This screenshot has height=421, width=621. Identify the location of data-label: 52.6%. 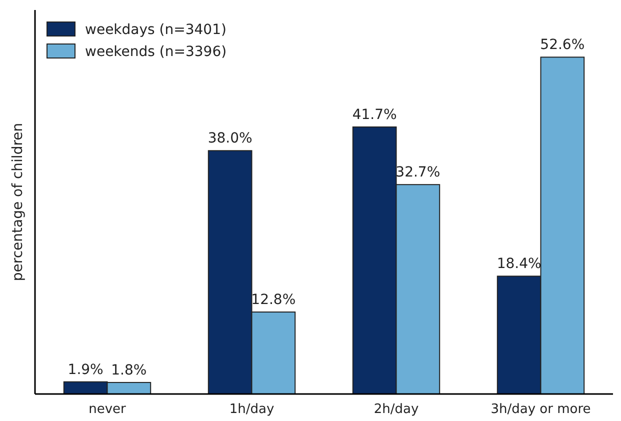
(562, 45).